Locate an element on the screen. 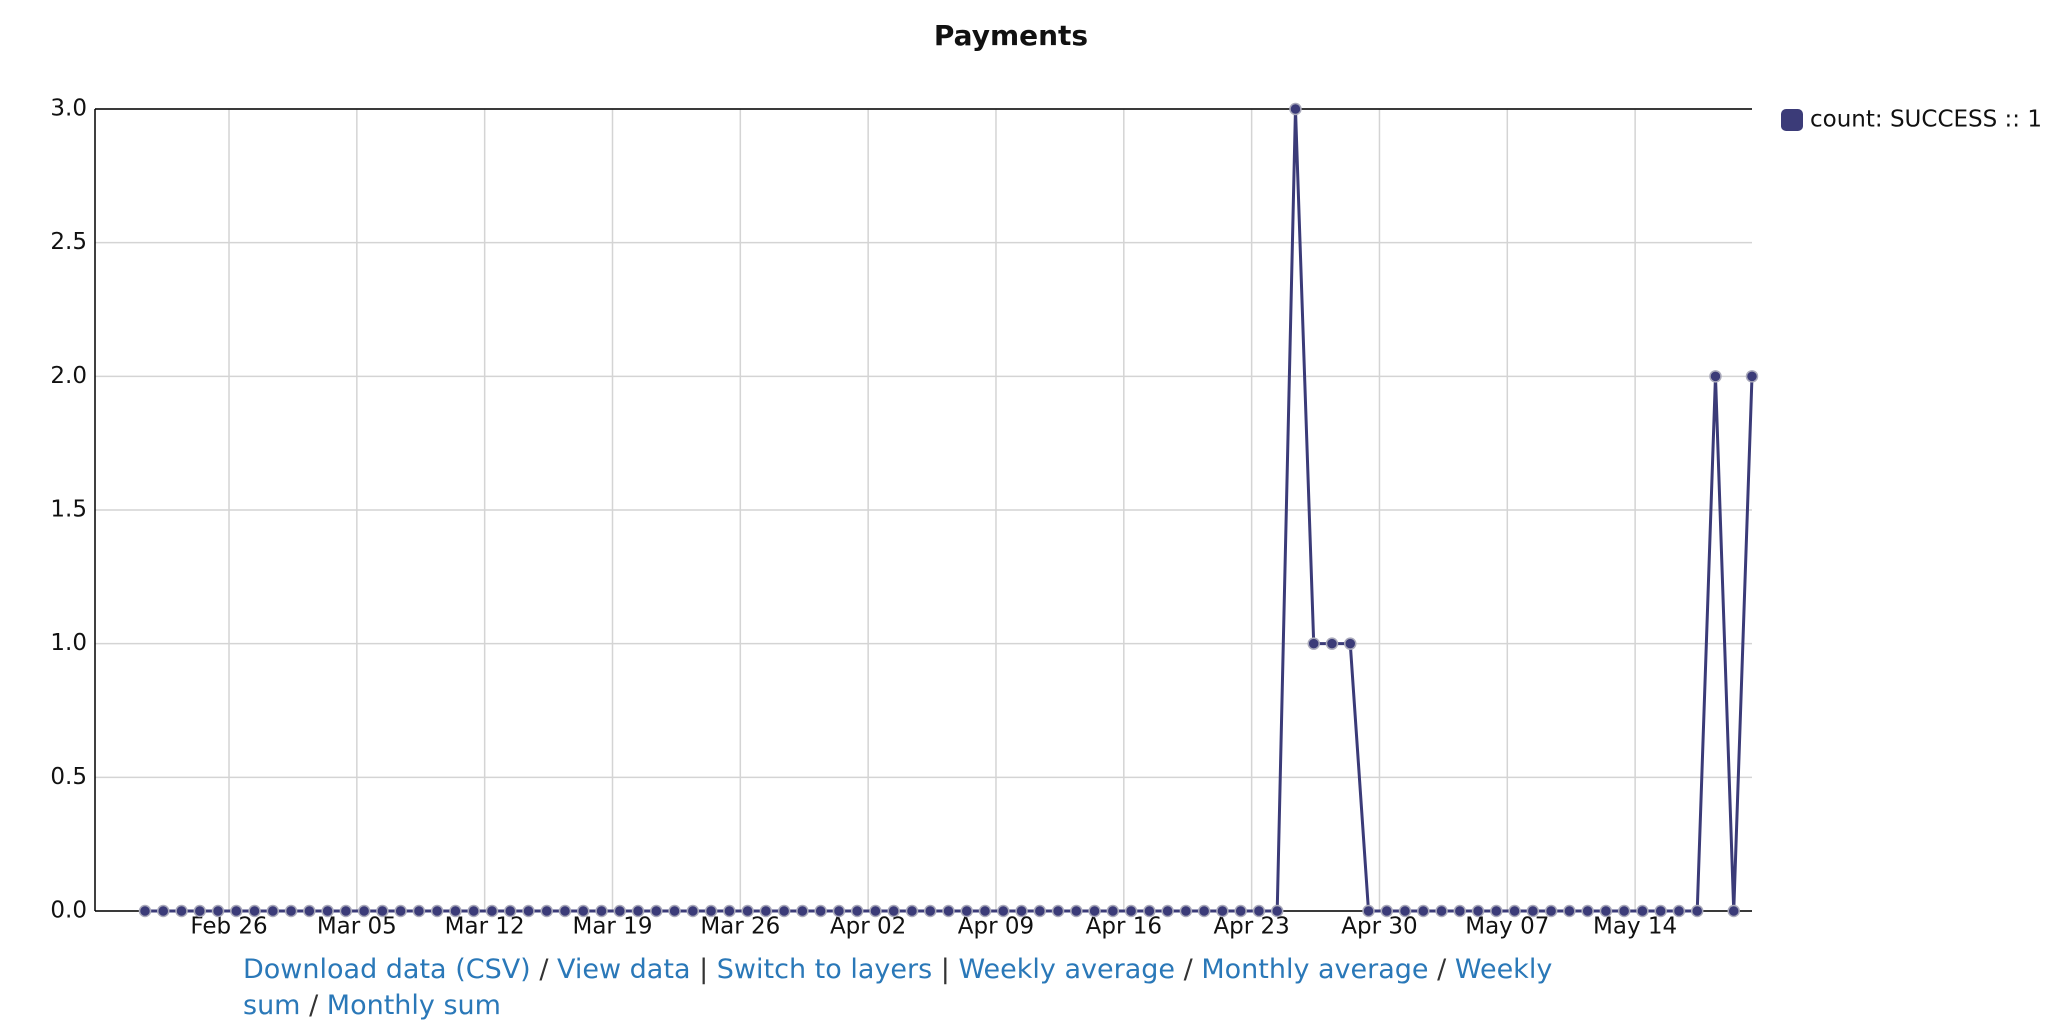  x-tick-label: Mar 19 is located at coordinates (612, 927).